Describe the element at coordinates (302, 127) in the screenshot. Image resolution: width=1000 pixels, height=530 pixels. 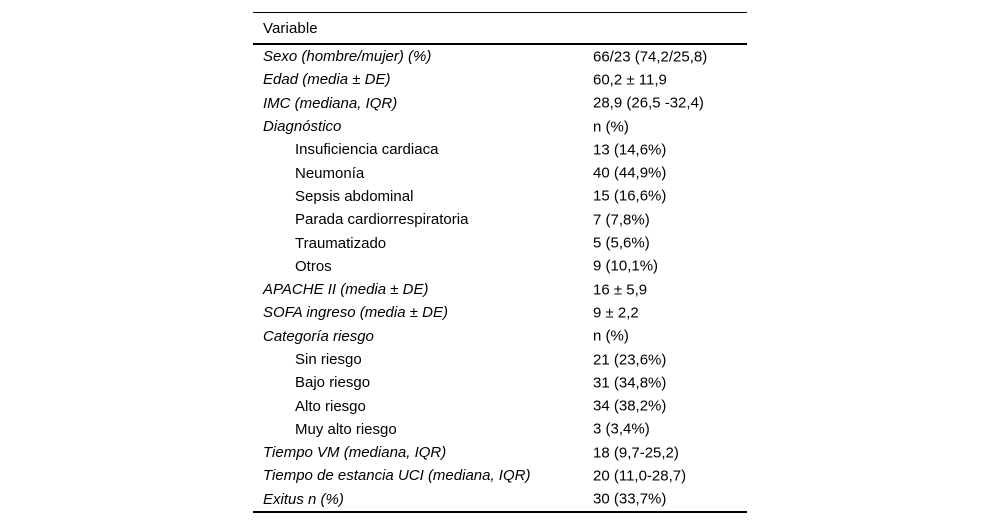
I see `row-label: Diagnóstico` at that location.